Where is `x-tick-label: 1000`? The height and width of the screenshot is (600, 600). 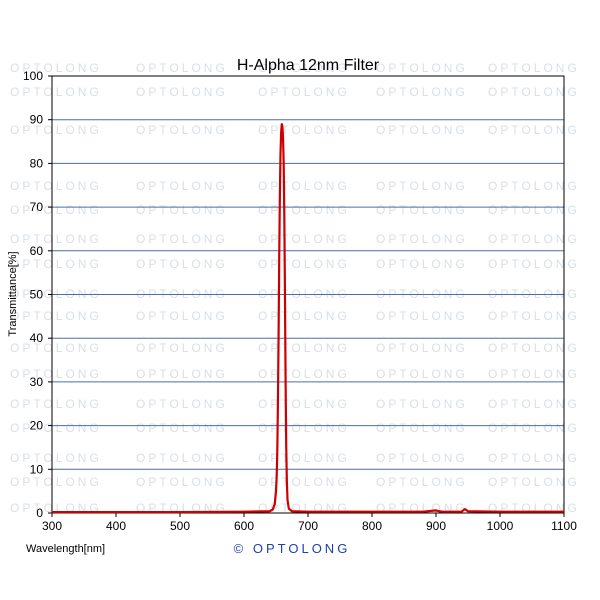
x-tick-label: 1000 is located at coordinates (500, 526).